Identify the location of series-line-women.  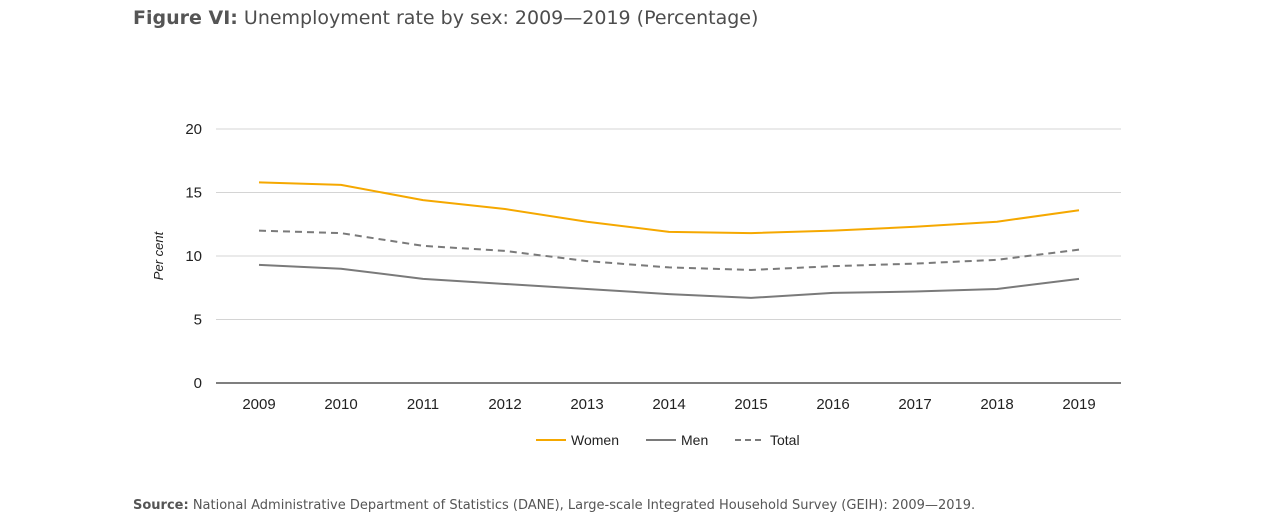
(669, 208).